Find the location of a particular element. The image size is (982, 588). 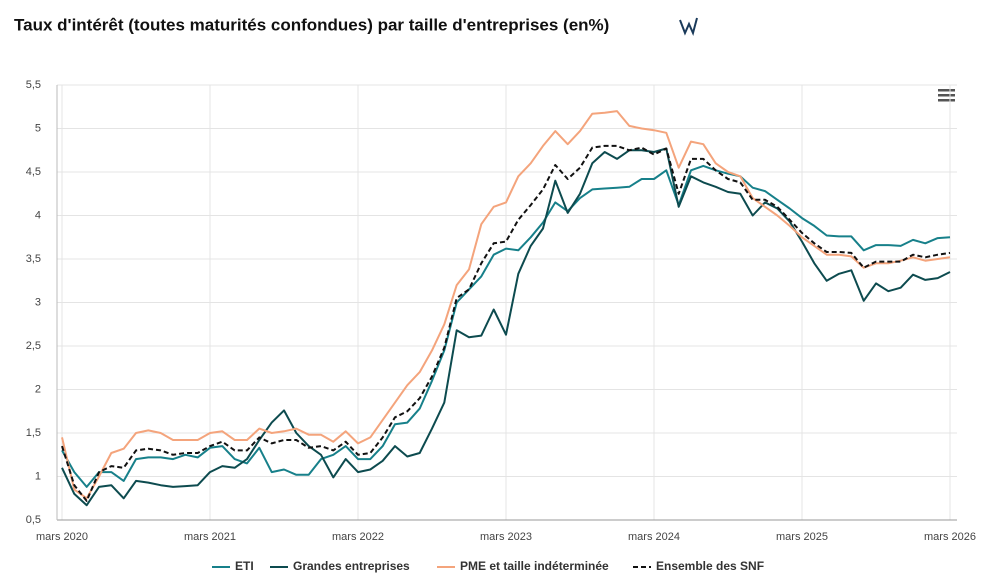

y-tick-label: 3,5 is located at coordinates (33, 259).